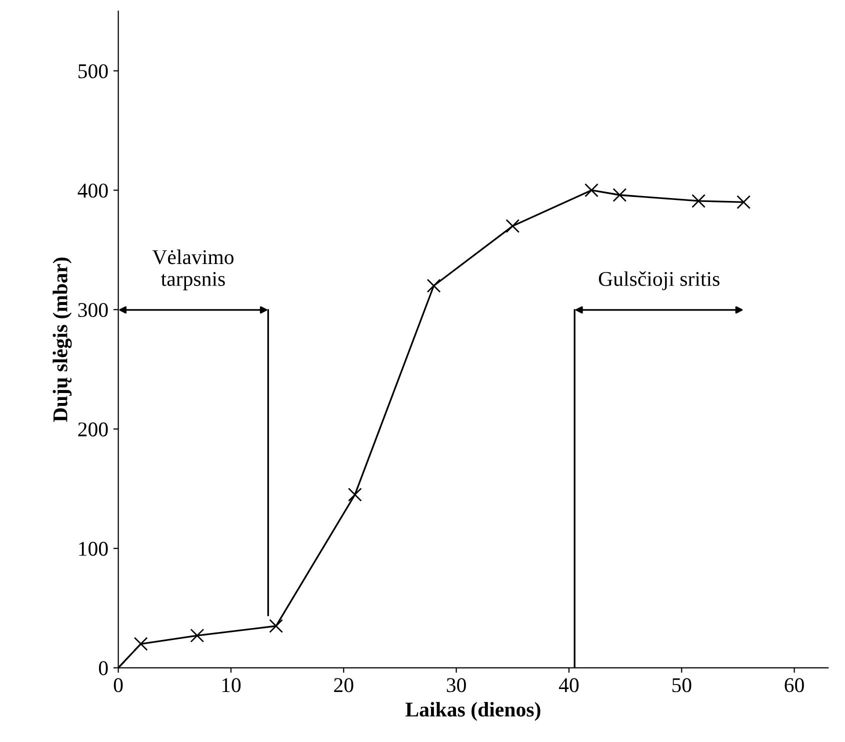 The image size is (845, 742). What do you see at coordinates (93, 429) in the screenshot?
I see `y-tick-label: 200` at bounding box center [93, 429].